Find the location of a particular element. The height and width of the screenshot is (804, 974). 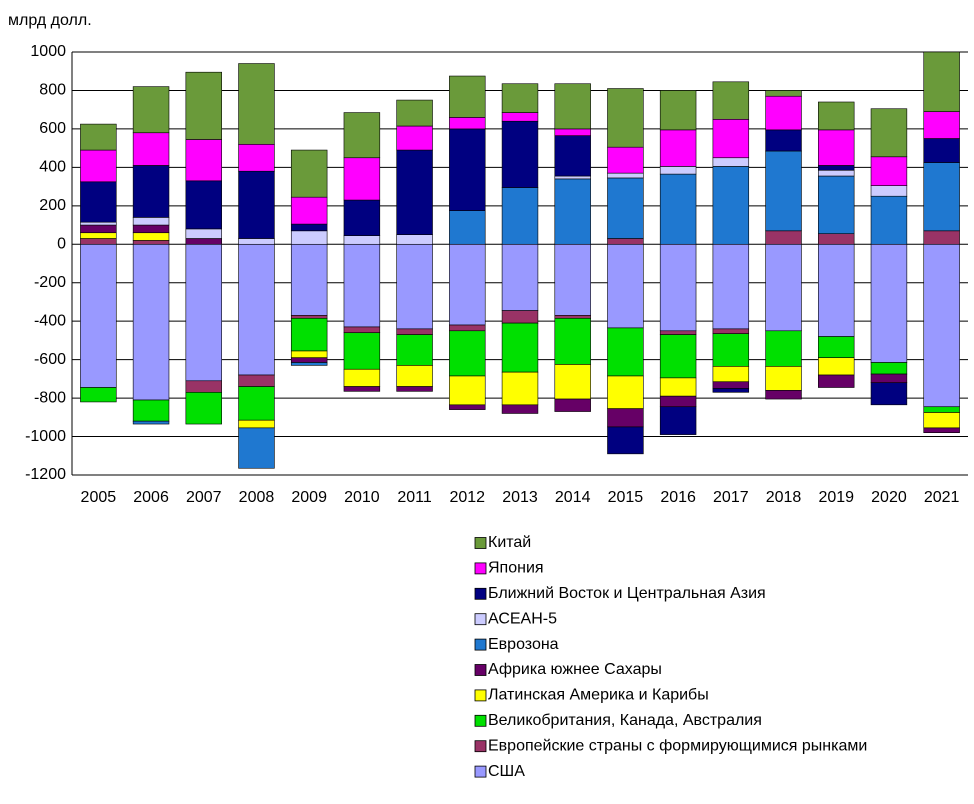

y-tick-label: 800 is located at coordinates (52, 90).